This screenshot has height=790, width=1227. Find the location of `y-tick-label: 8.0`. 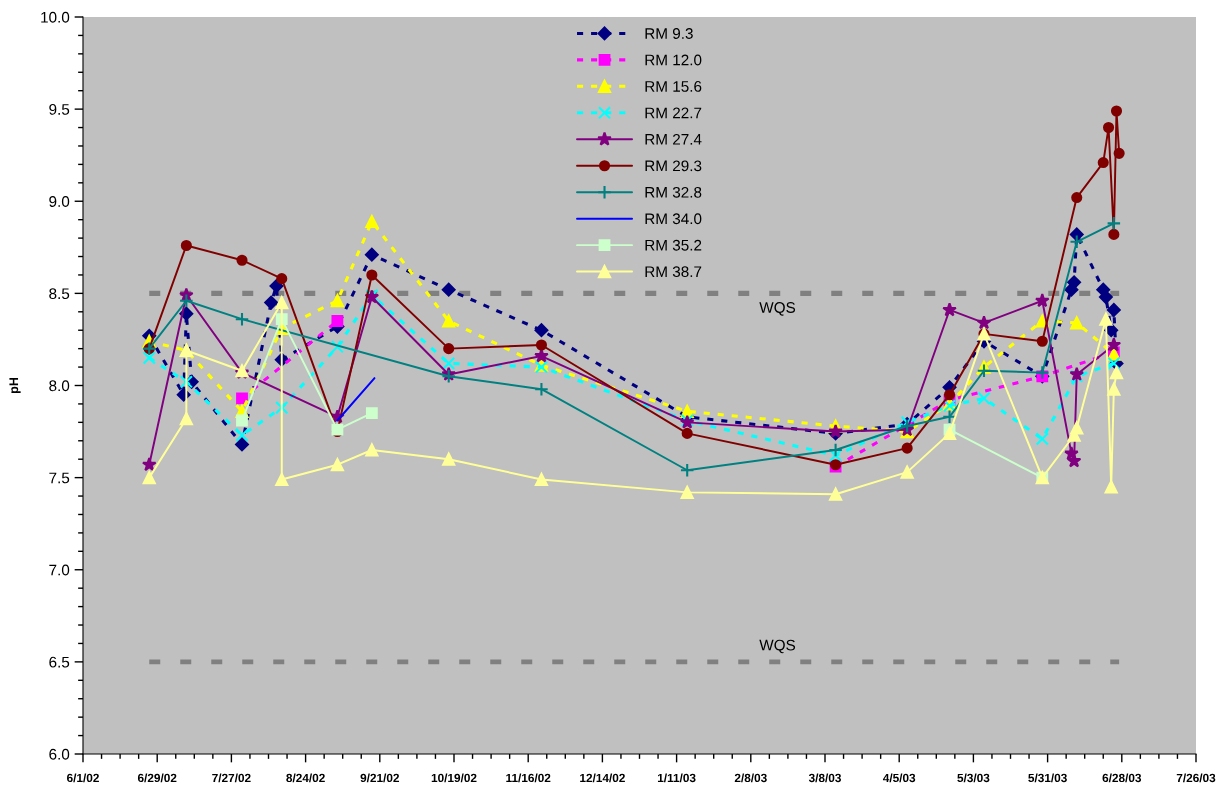

y-tick-label: 8.0 is located at coordinates (59, 386).